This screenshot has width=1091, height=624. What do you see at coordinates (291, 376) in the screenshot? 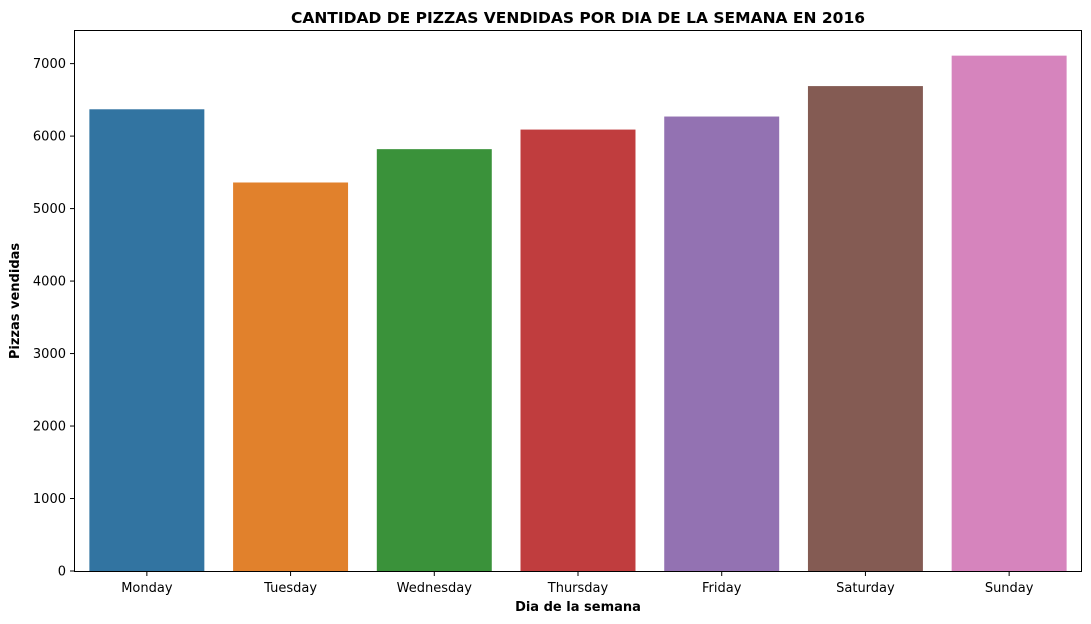
I see `bar-tuesday` at bounding box center [291, 376].